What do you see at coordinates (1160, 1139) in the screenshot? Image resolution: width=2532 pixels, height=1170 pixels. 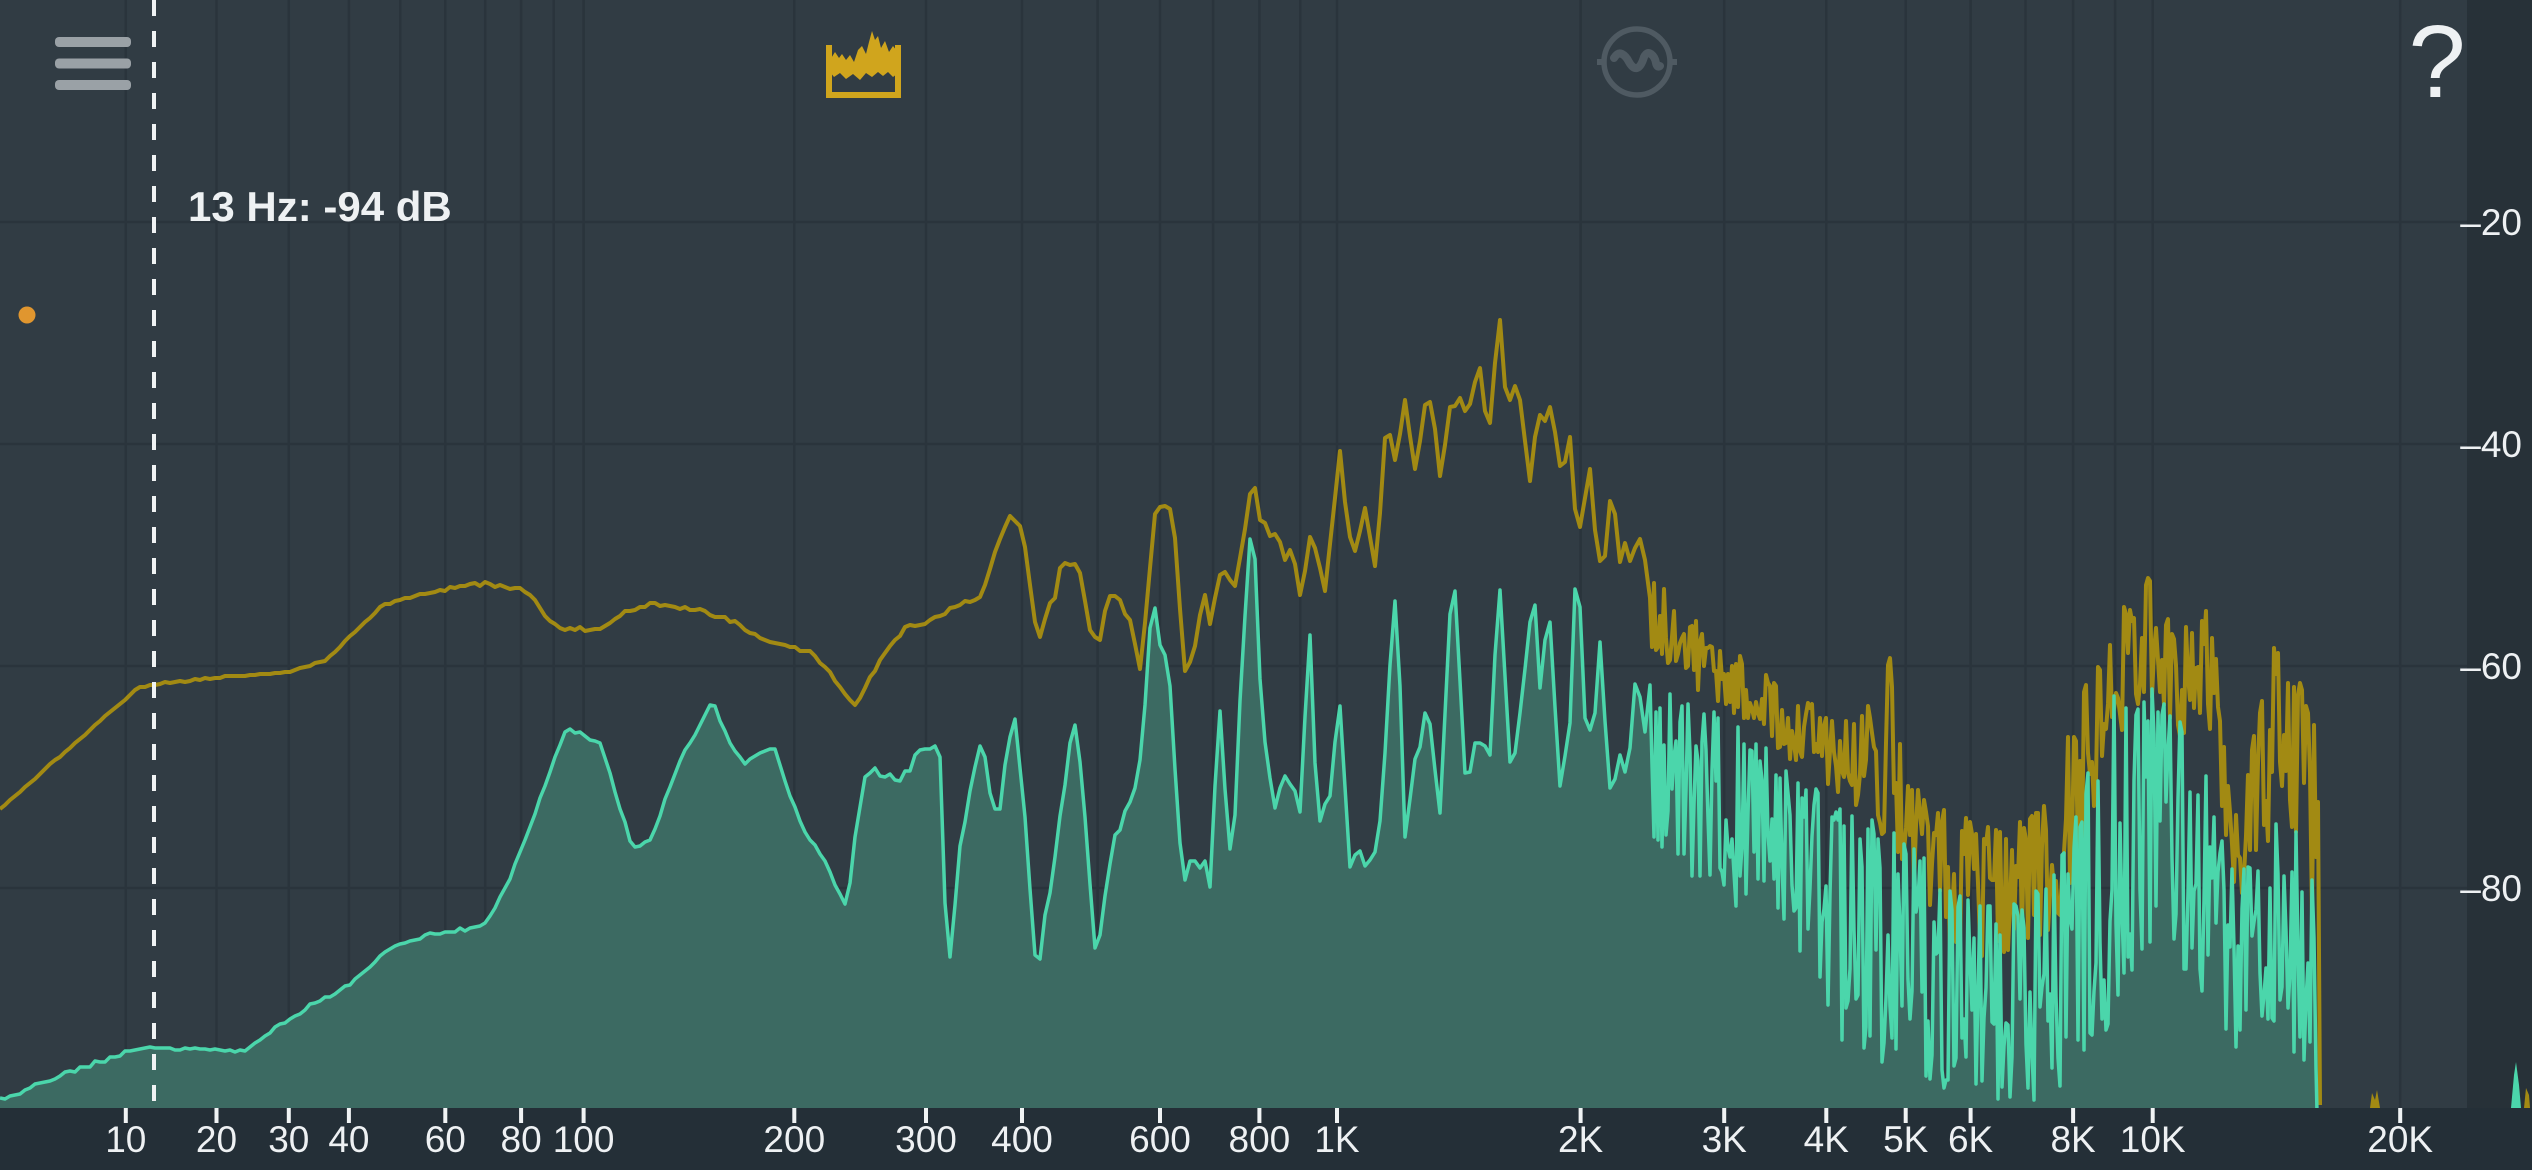 I see `svg-text: 600` at bounding box center [1160, 1139].